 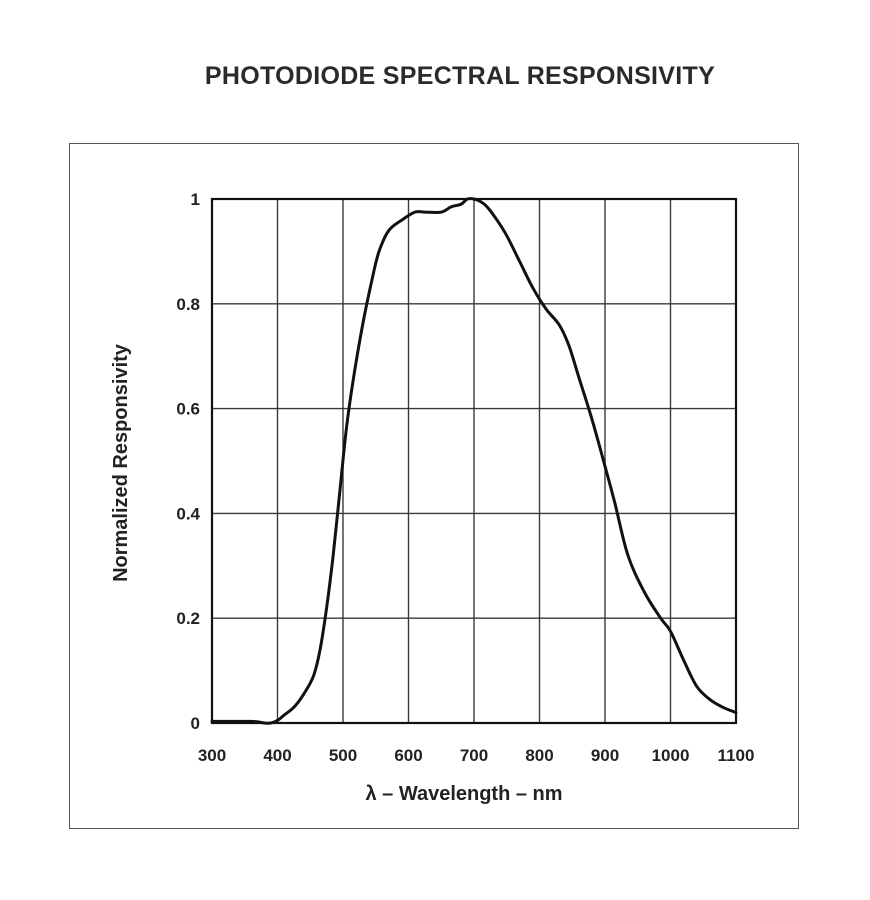 I want to click on x-tick-label: 800, so click(x=539, y=755).